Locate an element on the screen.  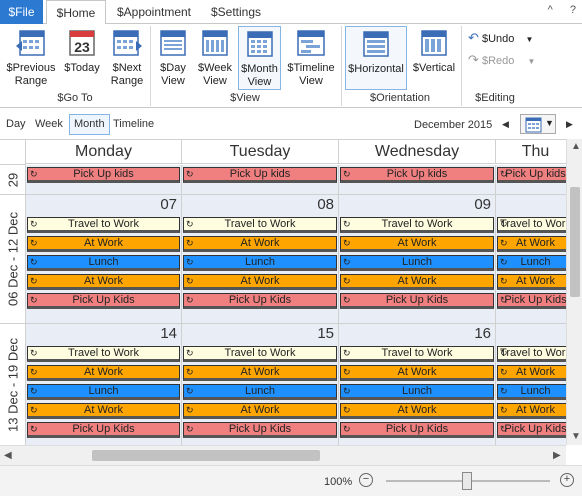
vertical-button: $Vertical is located at coordinates (434, 58).